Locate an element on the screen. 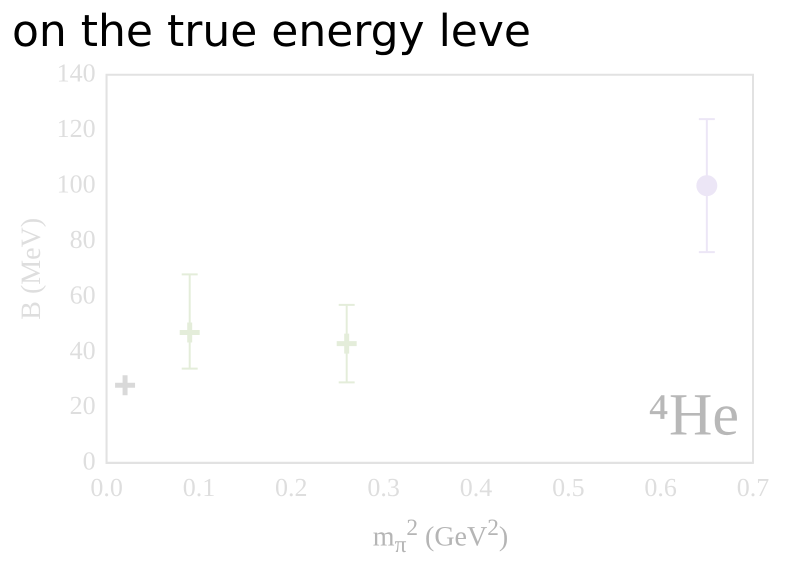 The image size is (791, 566). x-axis-title: m$_{π}$$^{2}$ (GeV$^{2}$) is located at coordinates (441, 537).